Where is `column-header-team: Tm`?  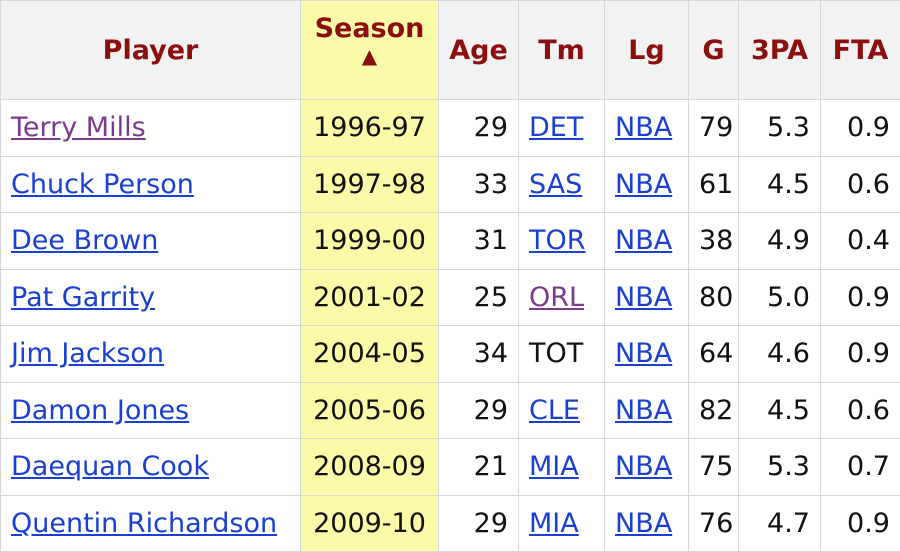 column-header-team: Tm is located at coordinates (562, 50).